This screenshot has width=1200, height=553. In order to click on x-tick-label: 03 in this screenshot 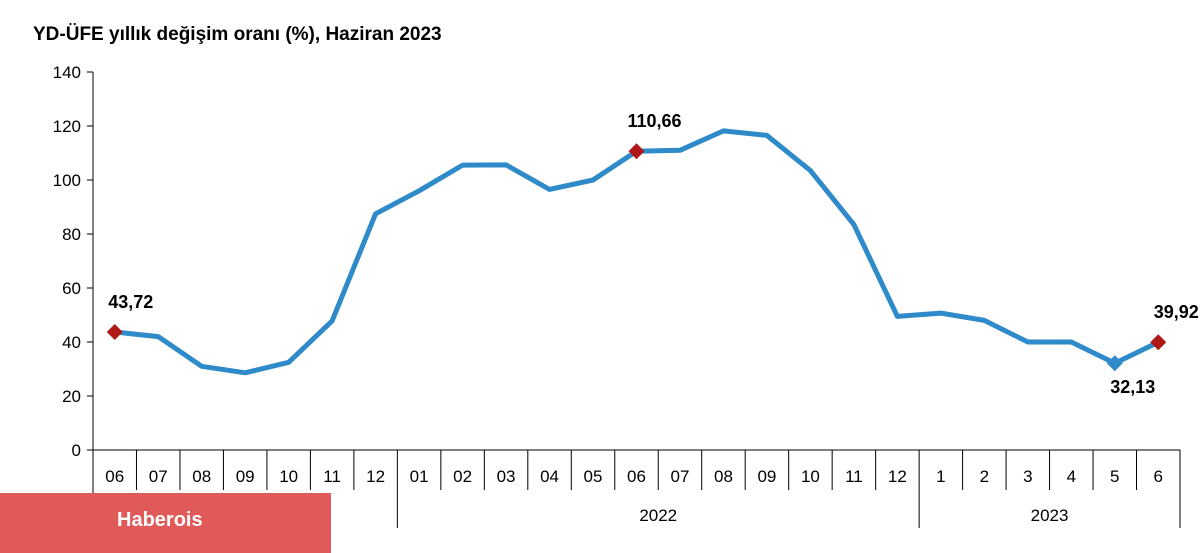, I will do `click(506, 476)`.